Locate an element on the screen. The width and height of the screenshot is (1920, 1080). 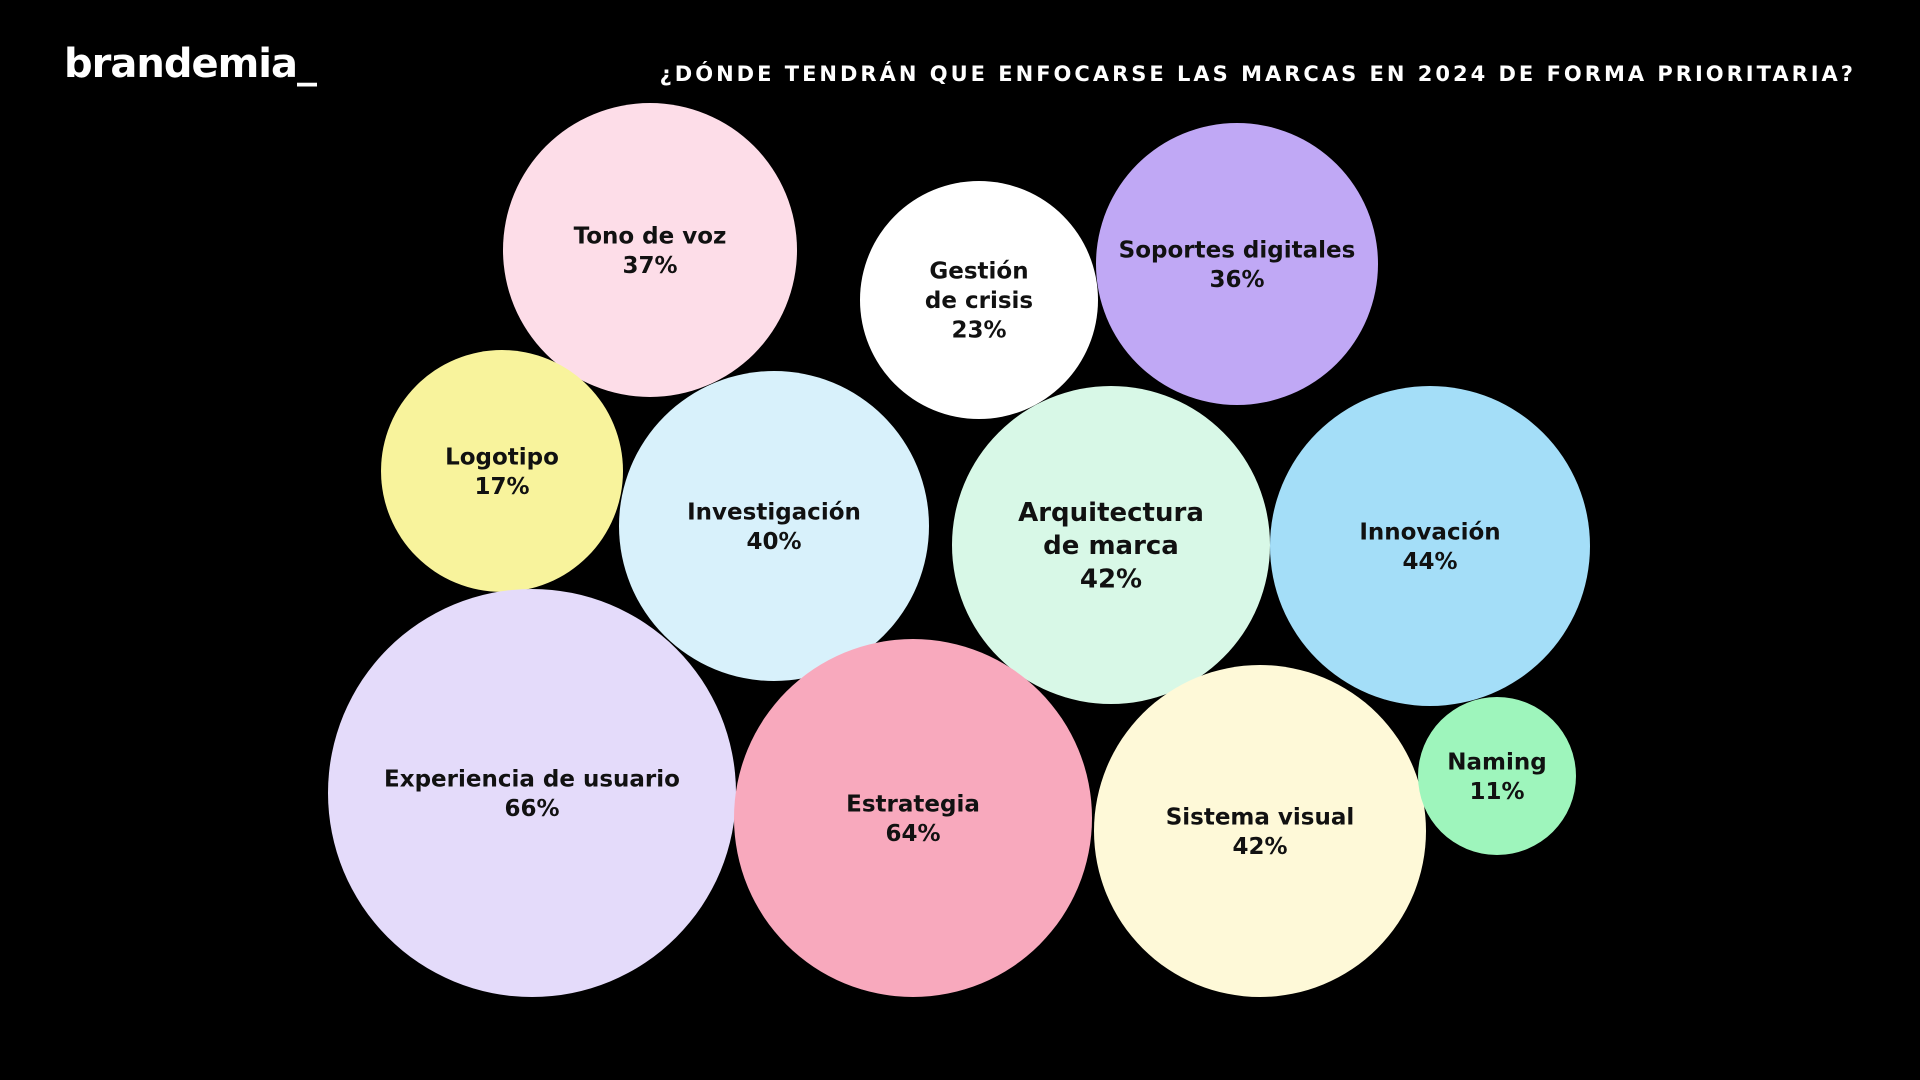
bubble-value-arquitectura-de-marca: 42% is located at coordinates (1111, 579).